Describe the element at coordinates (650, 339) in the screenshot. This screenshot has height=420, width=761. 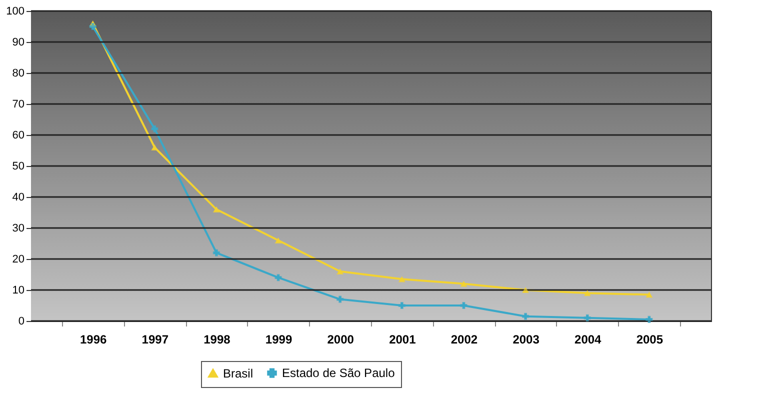
I see `x-tick-label: 2005` at that location.